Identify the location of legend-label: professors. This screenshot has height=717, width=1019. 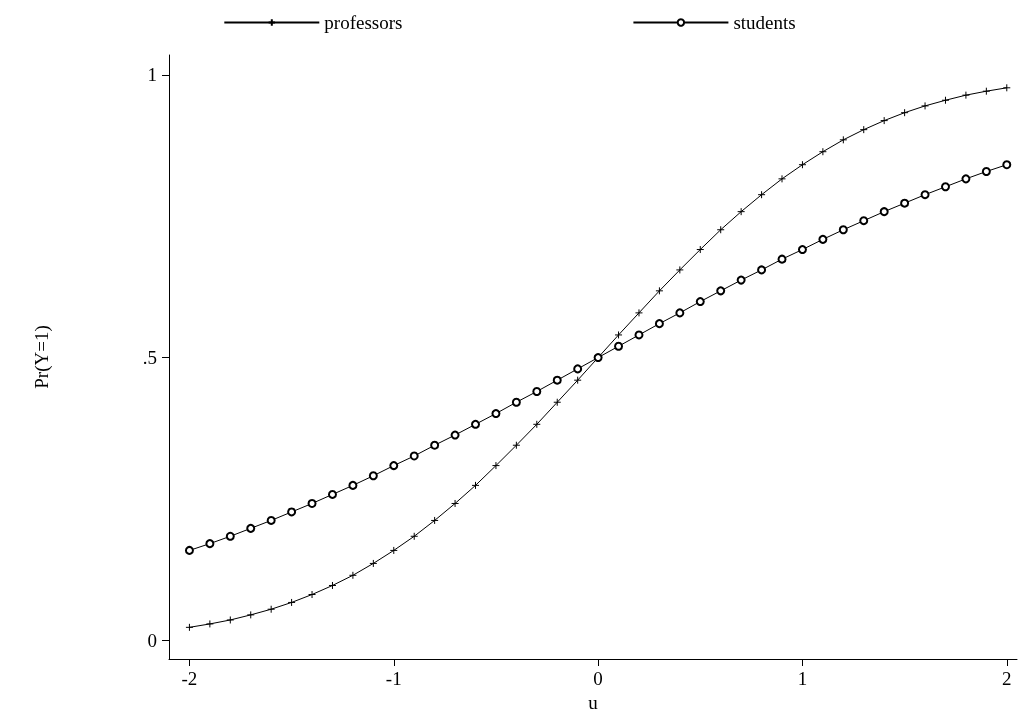
(363, 22).